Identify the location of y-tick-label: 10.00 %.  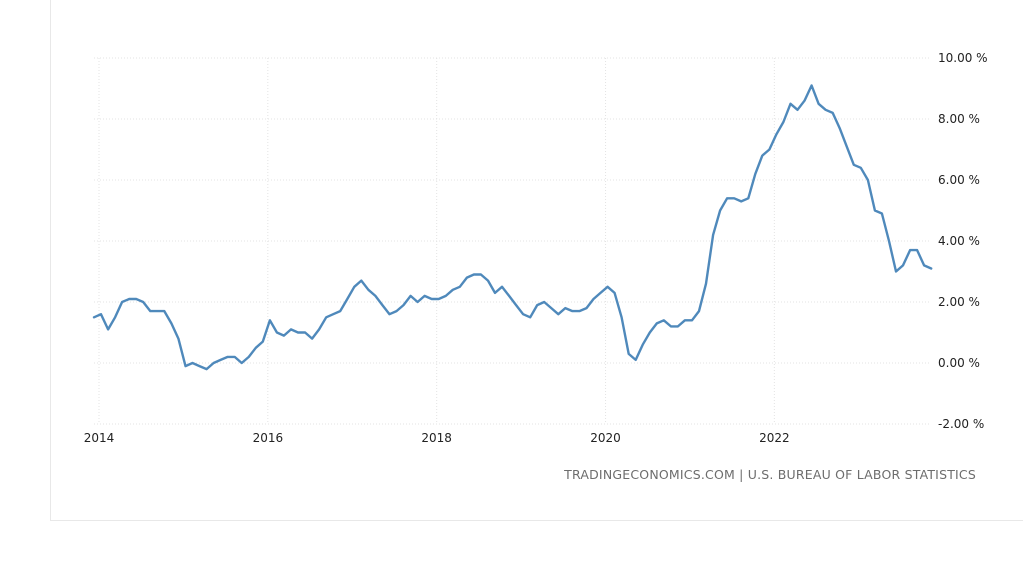
(963, 58).